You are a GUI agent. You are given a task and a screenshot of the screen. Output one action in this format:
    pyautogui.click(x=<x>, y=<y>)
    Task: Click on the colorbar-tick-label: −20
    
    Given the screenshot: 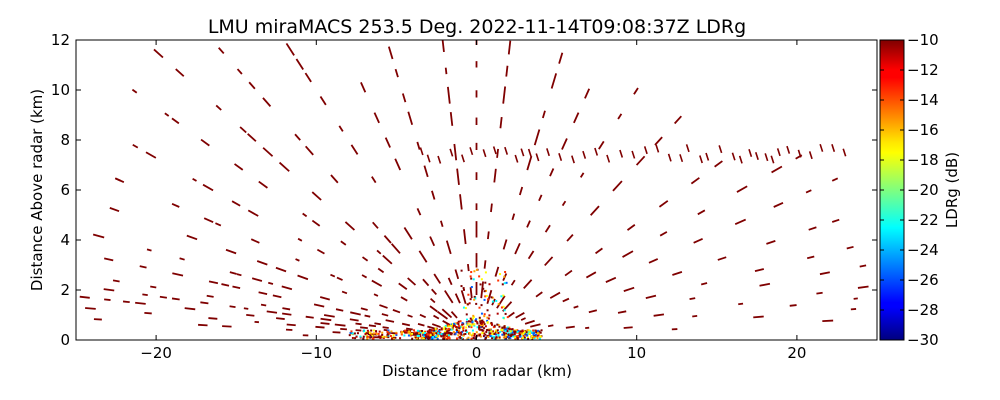 What is the action you would take?
    pyautogui.click(x=923, y=190)
    